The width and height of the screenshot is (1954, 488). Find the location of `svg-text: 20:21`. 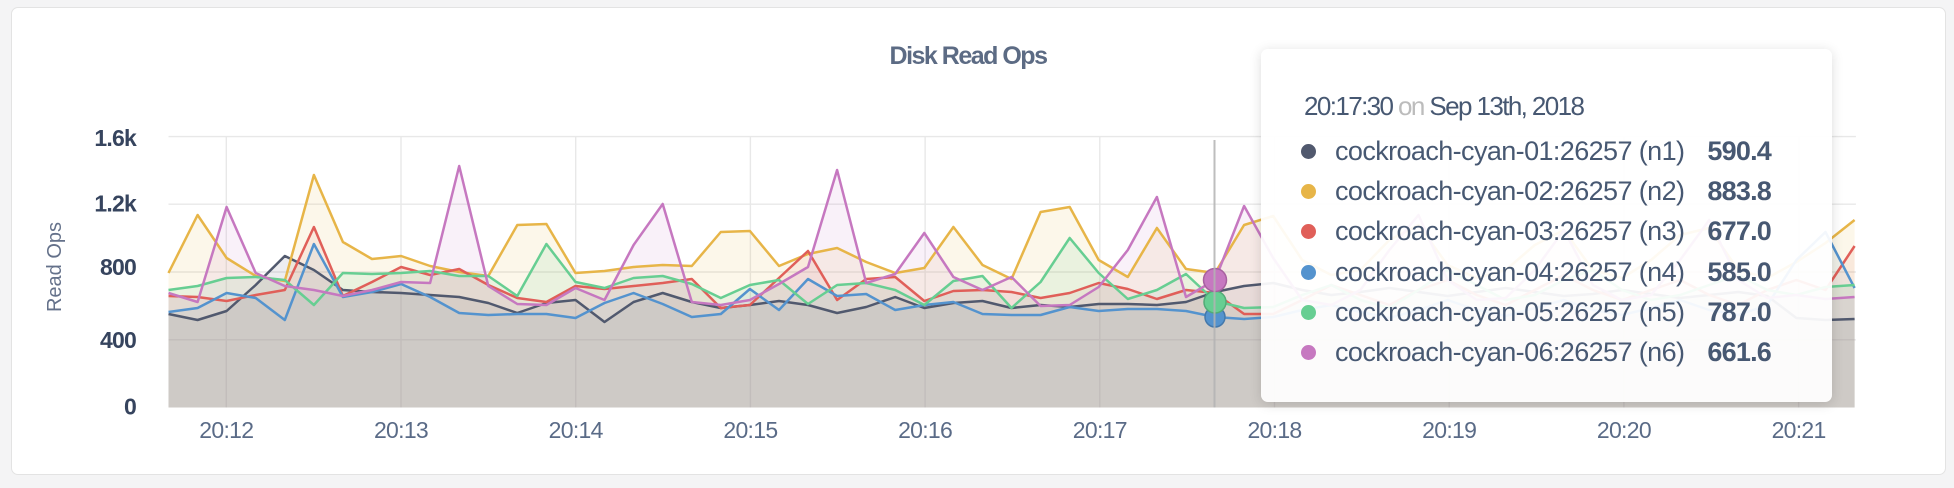

svg-text: 20:21 is located at coordinates (1799, 430).